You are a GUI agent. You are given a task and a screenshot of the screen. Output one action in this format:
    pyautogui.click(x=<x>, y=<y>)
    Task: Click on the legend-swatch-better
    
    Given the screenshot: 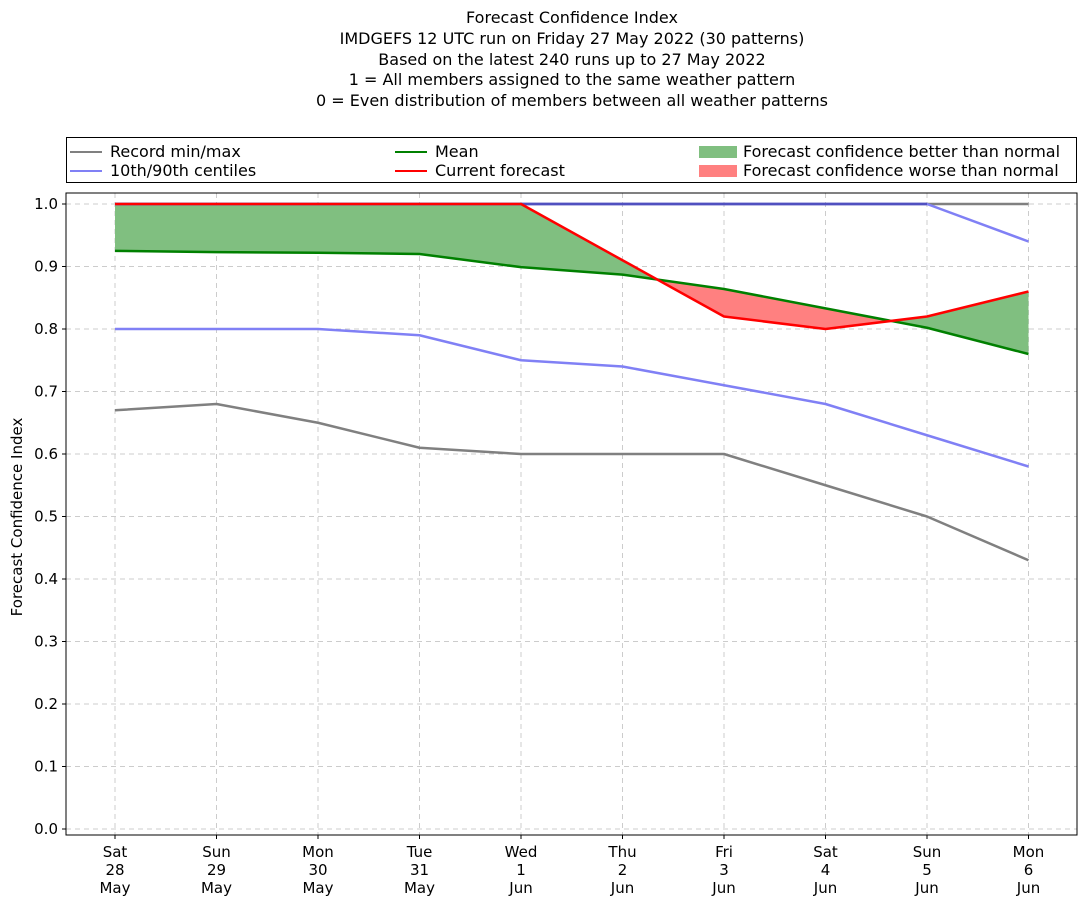 What is the action you would take?
    pyautogui.click(x=718, y=151)
    